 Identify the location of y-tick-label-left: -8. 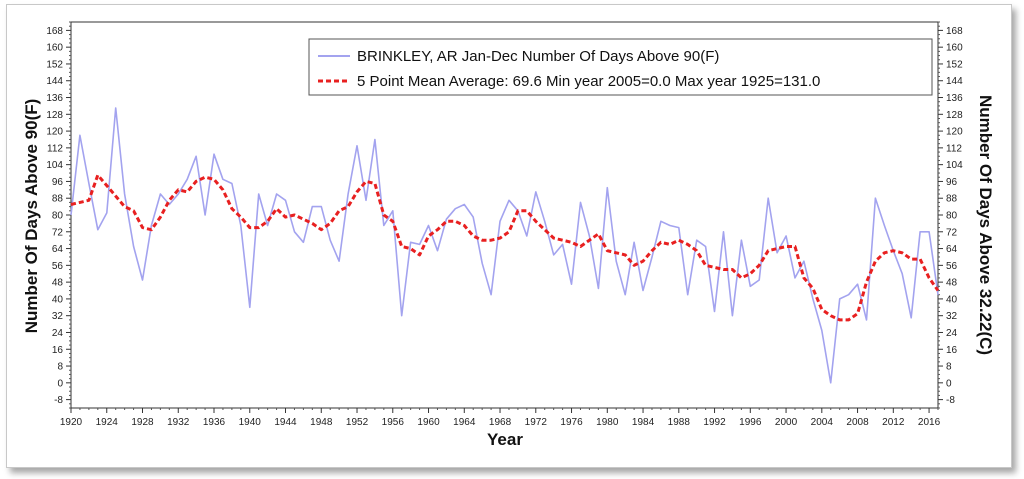
(58, 400).